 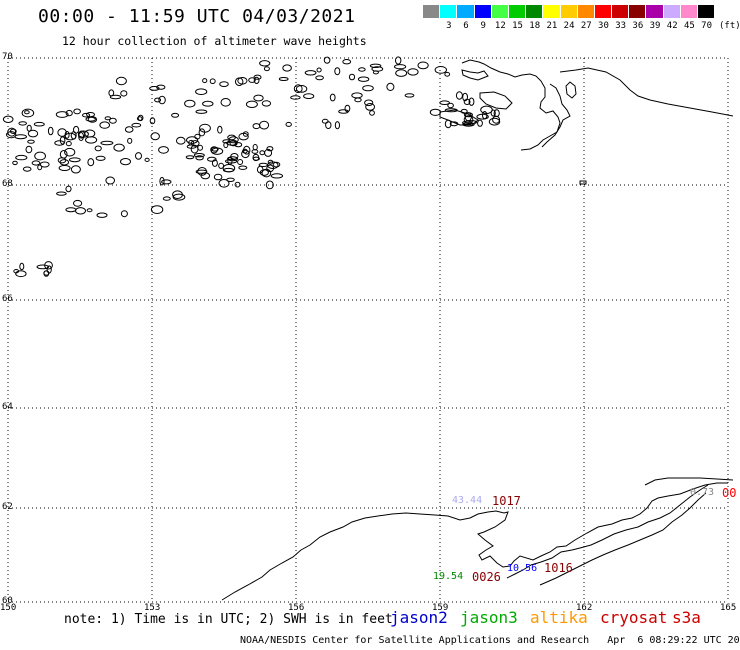 I want to click on latitude-label: 62, so click(x=7, y=507).